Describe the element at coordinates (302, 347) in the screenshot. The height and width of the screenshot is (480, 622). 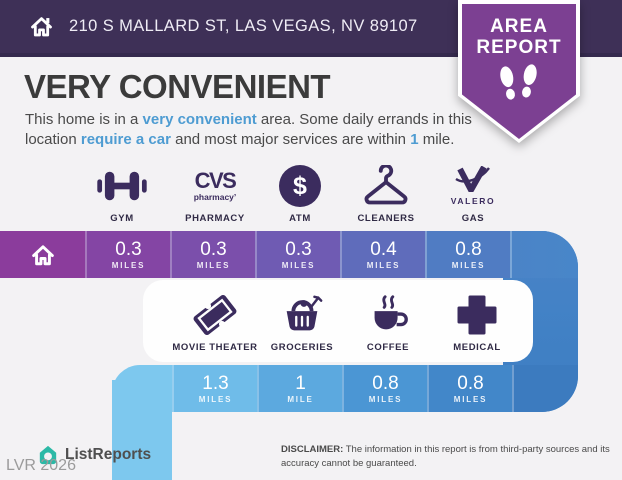
I see `amenity-label: GROCERIES` at that location.